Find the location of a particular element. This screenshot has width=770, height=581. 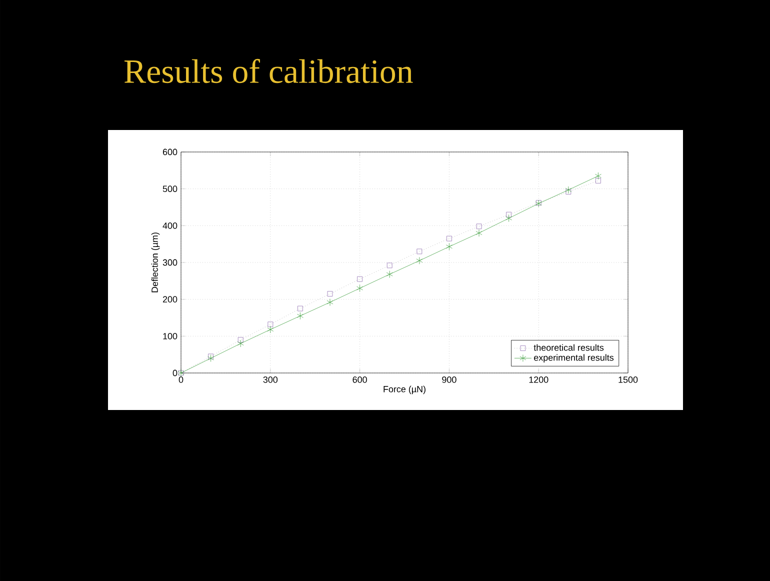

y-tick-label: 200 is located at coordinates (170, 299).